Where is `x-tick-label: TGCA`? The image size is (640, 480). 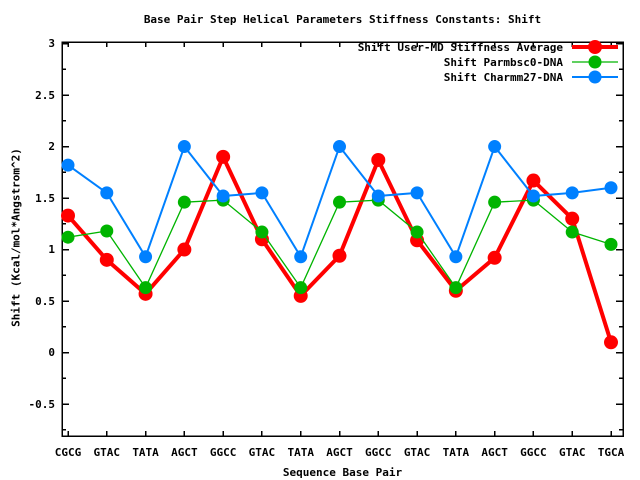 x-tick-label: TGCA is located at coordinates (611, 452).